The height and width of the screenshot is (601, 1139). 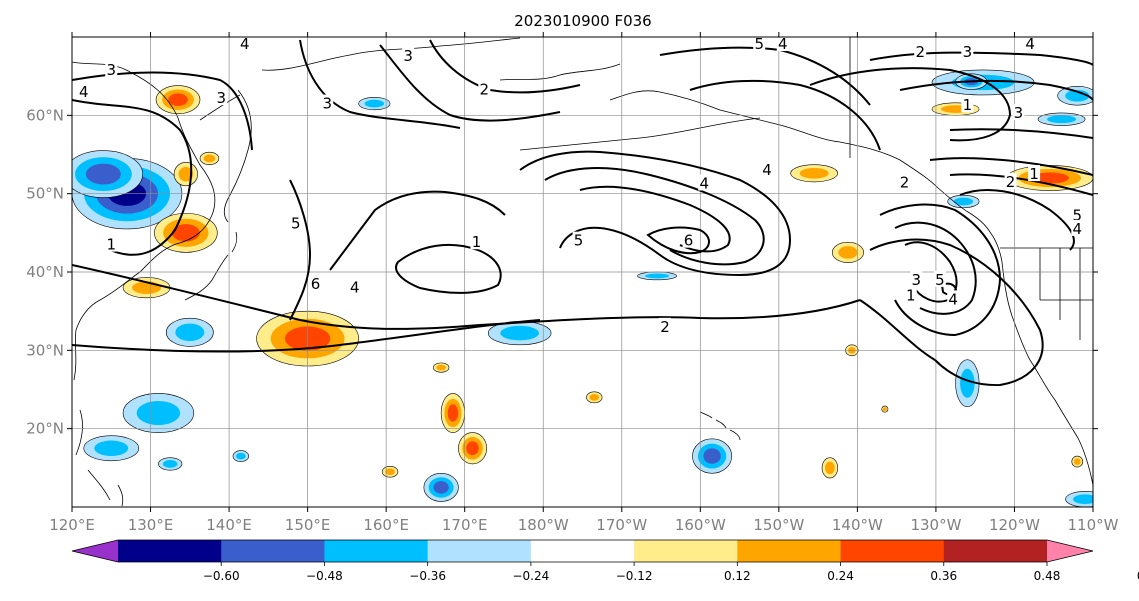 What do you see at coordinates (324, 576) in the screenshot?
I see `colorbar-tick-label: −0.48` at bounding box center [324, 576].